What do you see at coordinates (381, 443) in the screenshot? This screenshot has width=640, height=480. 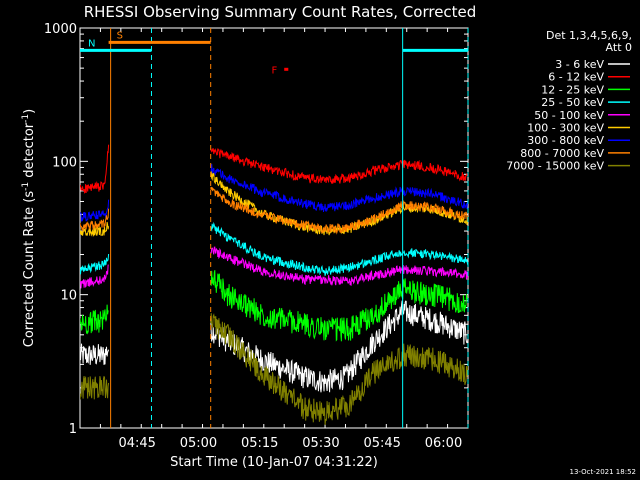 I see `x-tick-label: 05:45` at bounding box center [381, 443].